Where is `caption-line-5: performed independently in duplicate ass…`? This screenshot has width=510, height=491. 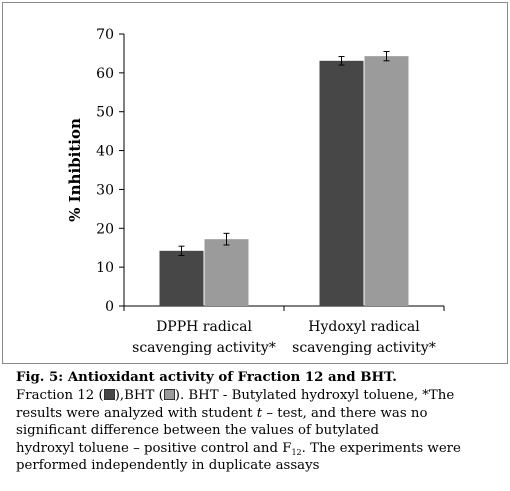
caption-line-5: performed independently in duplicate ass… is located at coordinates (168, 466).